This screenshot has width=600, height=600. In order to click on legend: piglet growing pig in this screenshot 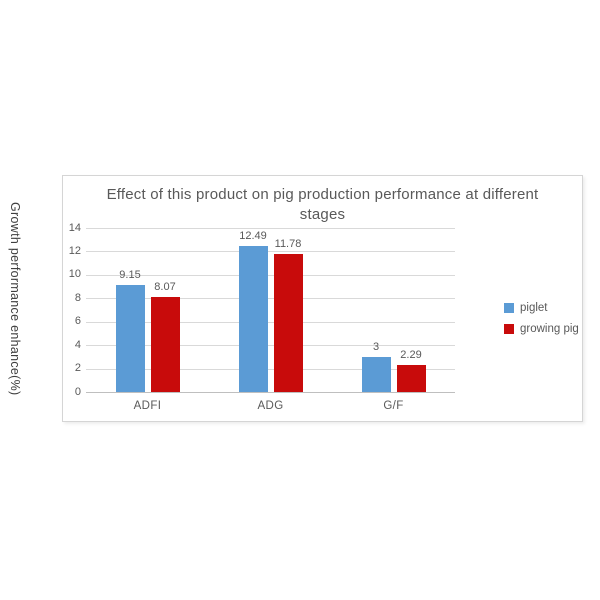, I will do `click(541, 323)`.